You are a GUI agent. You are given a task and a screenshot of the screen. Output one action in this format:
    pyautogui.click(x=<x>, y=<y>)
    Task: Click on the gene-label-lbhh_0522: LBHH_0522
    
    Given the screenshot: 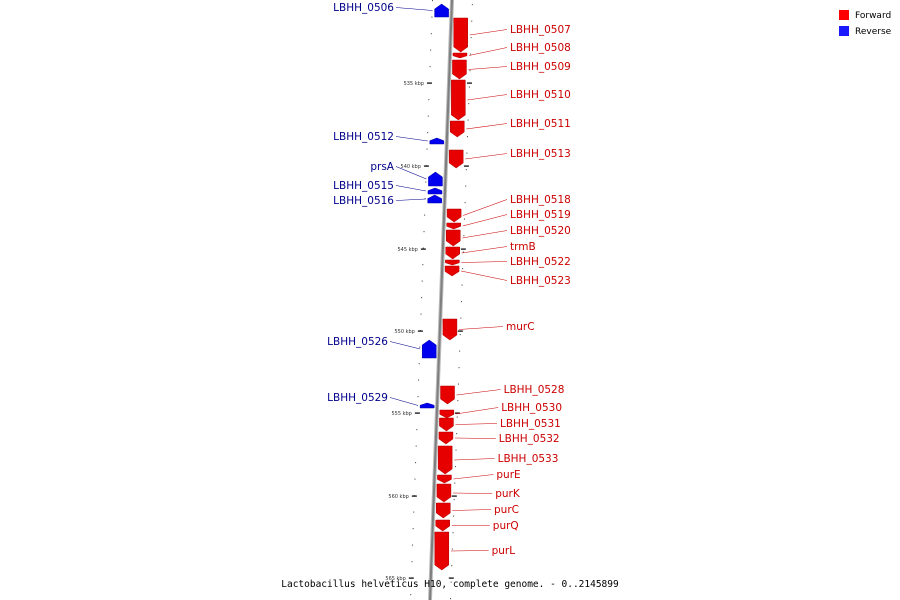 What is the action you would take?
    pyautogui.click(x=540, y=262)
    